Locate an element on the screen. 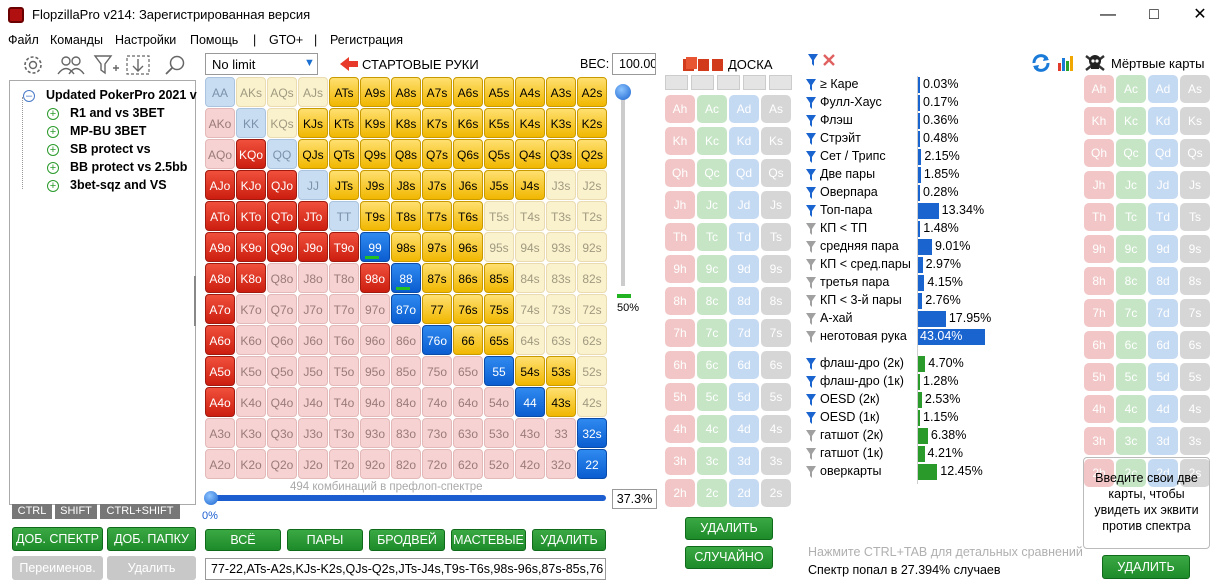 The width and height of the screenshot is (1221, 585). board-card-2s: 2s is located at coordinates (776, 493).